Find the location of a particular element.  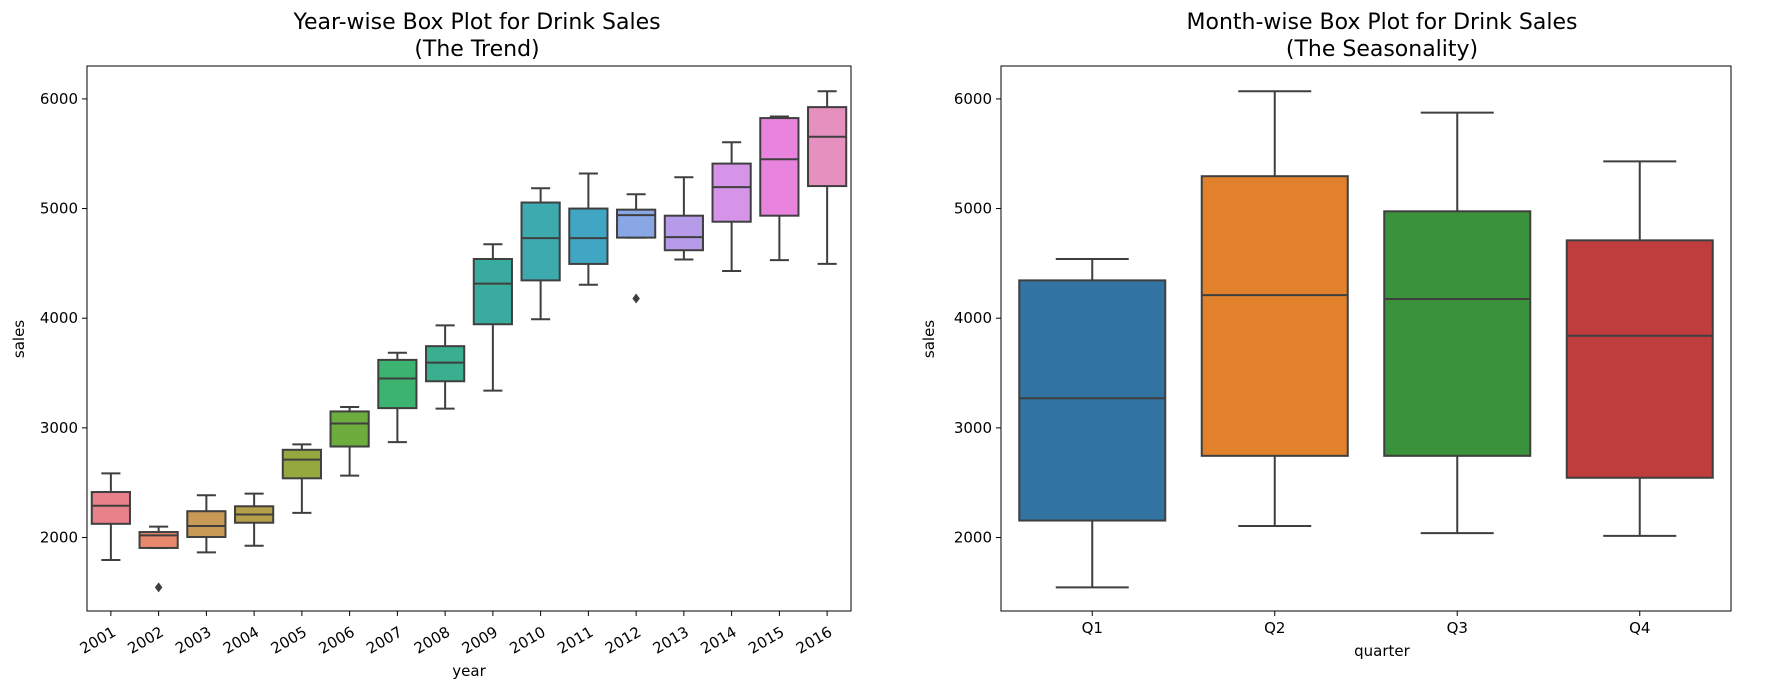

x-tick-label: 2007 is located at coordinates (384, 640).